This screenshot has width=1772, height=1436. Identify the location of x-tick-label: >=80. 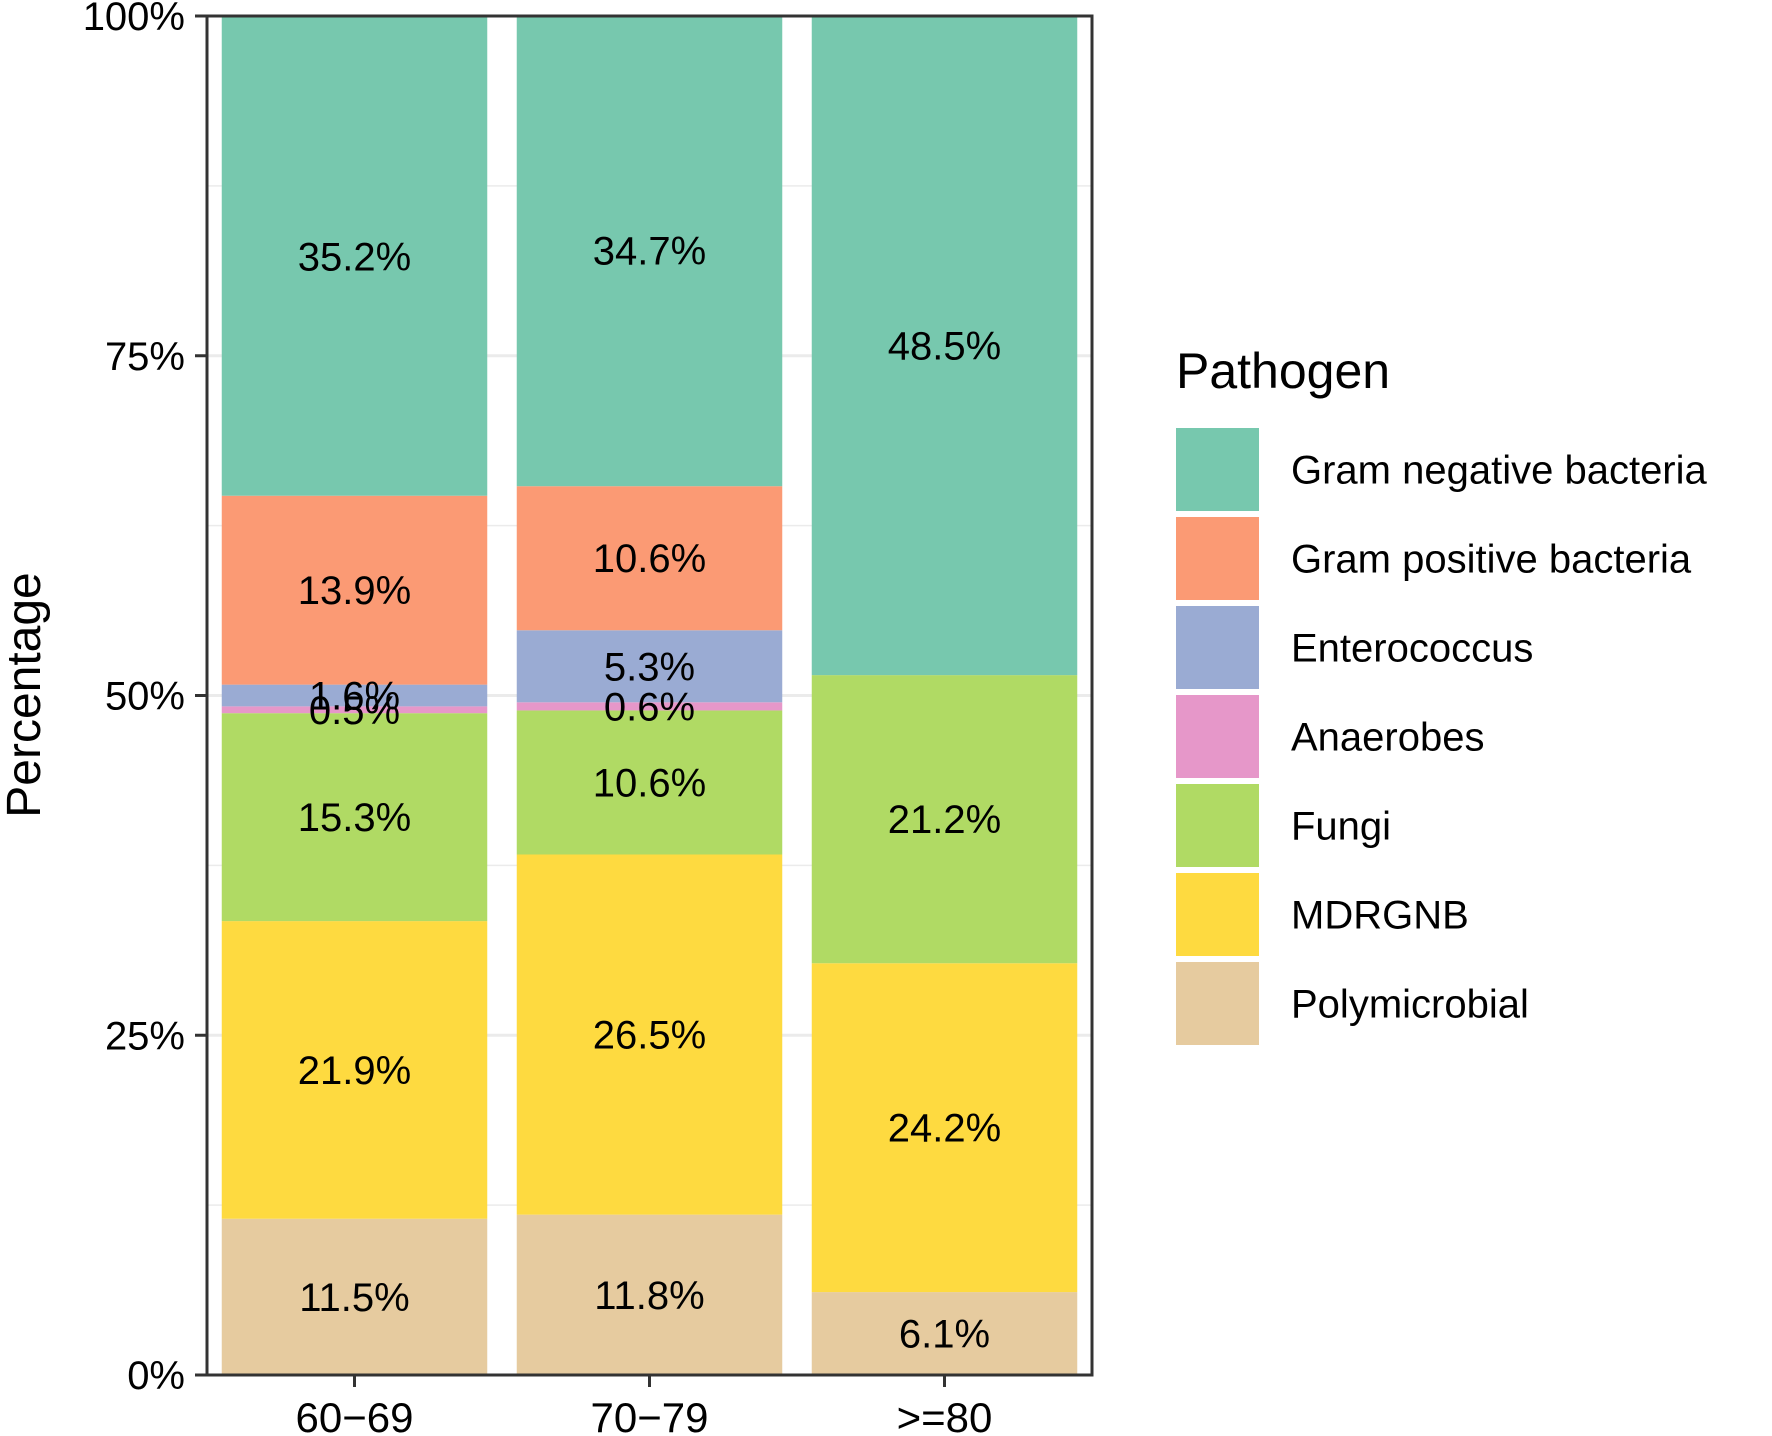
(945, 1415).